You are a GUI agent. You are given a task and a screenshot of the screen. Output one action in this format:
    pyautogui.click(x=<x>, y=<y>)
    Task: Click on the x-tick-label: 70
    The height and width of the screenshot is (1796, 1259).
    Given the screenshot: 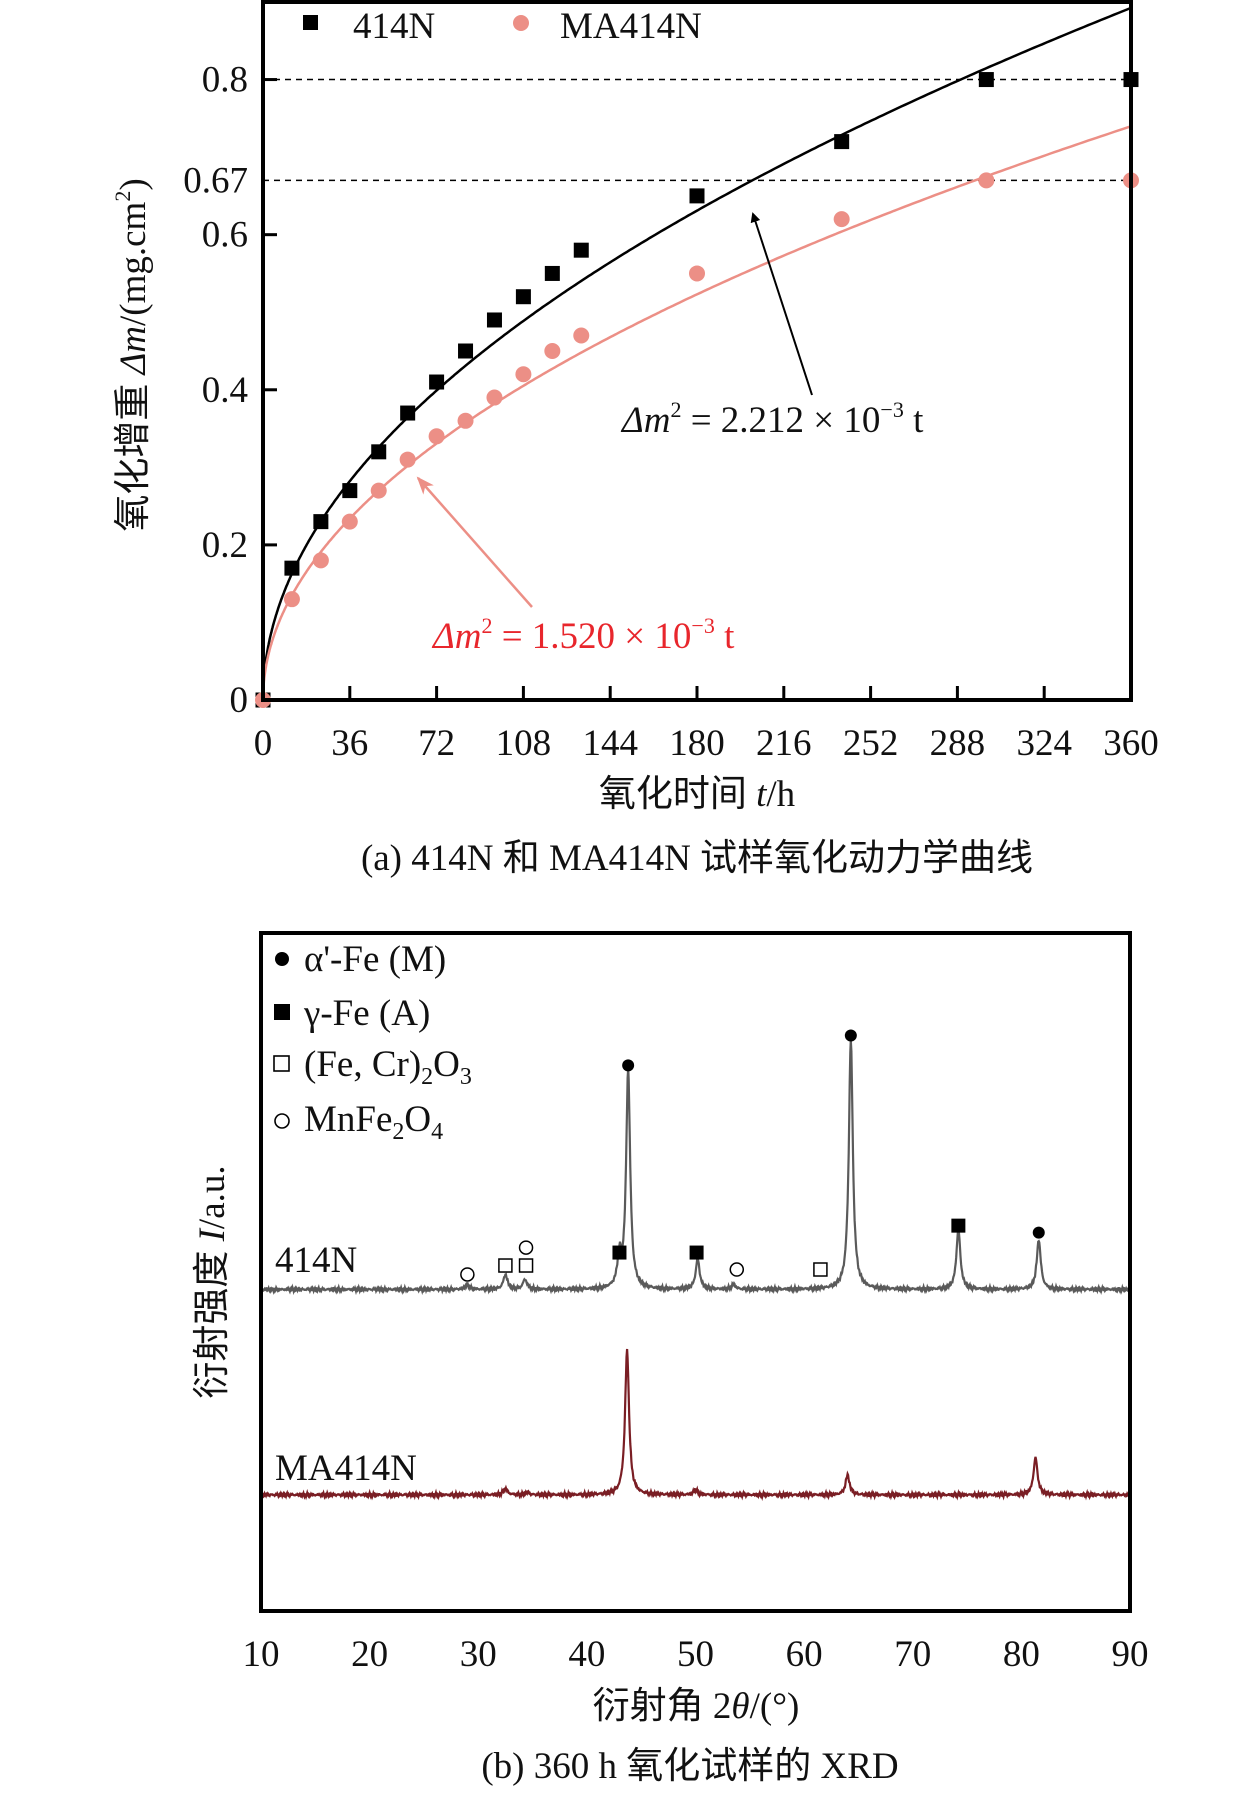 What is the action you would take?
    pyautogui.click(x=912, y=1654)
    